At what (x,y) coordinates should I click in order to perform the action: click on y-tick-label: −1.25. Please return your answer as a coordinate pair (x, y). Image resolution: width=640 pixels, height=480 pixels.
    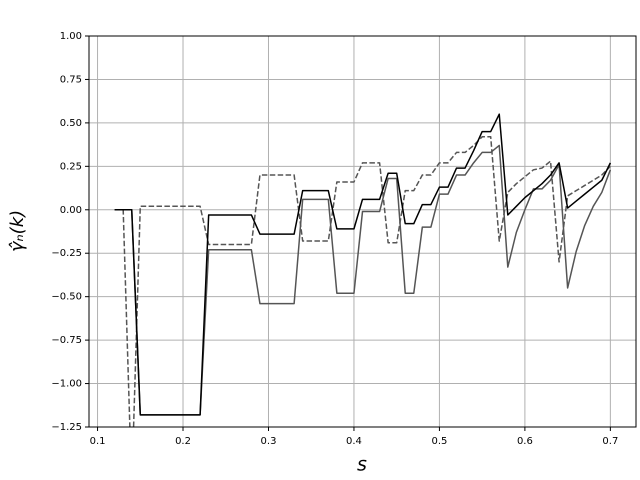
    Looking at the image, I should click on (66, 427).